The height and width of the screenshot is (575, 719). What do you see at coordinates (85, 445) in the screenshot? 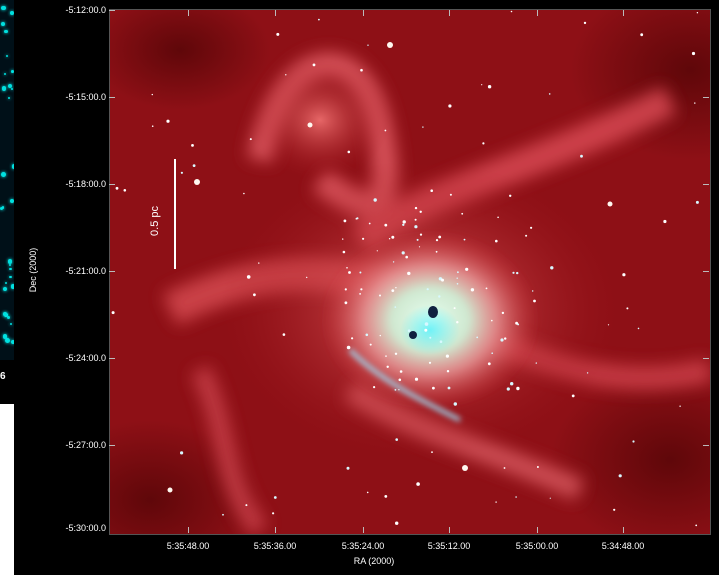
I see `y-tick-label: -5:27:00.0` at bounding box center [85, 445].